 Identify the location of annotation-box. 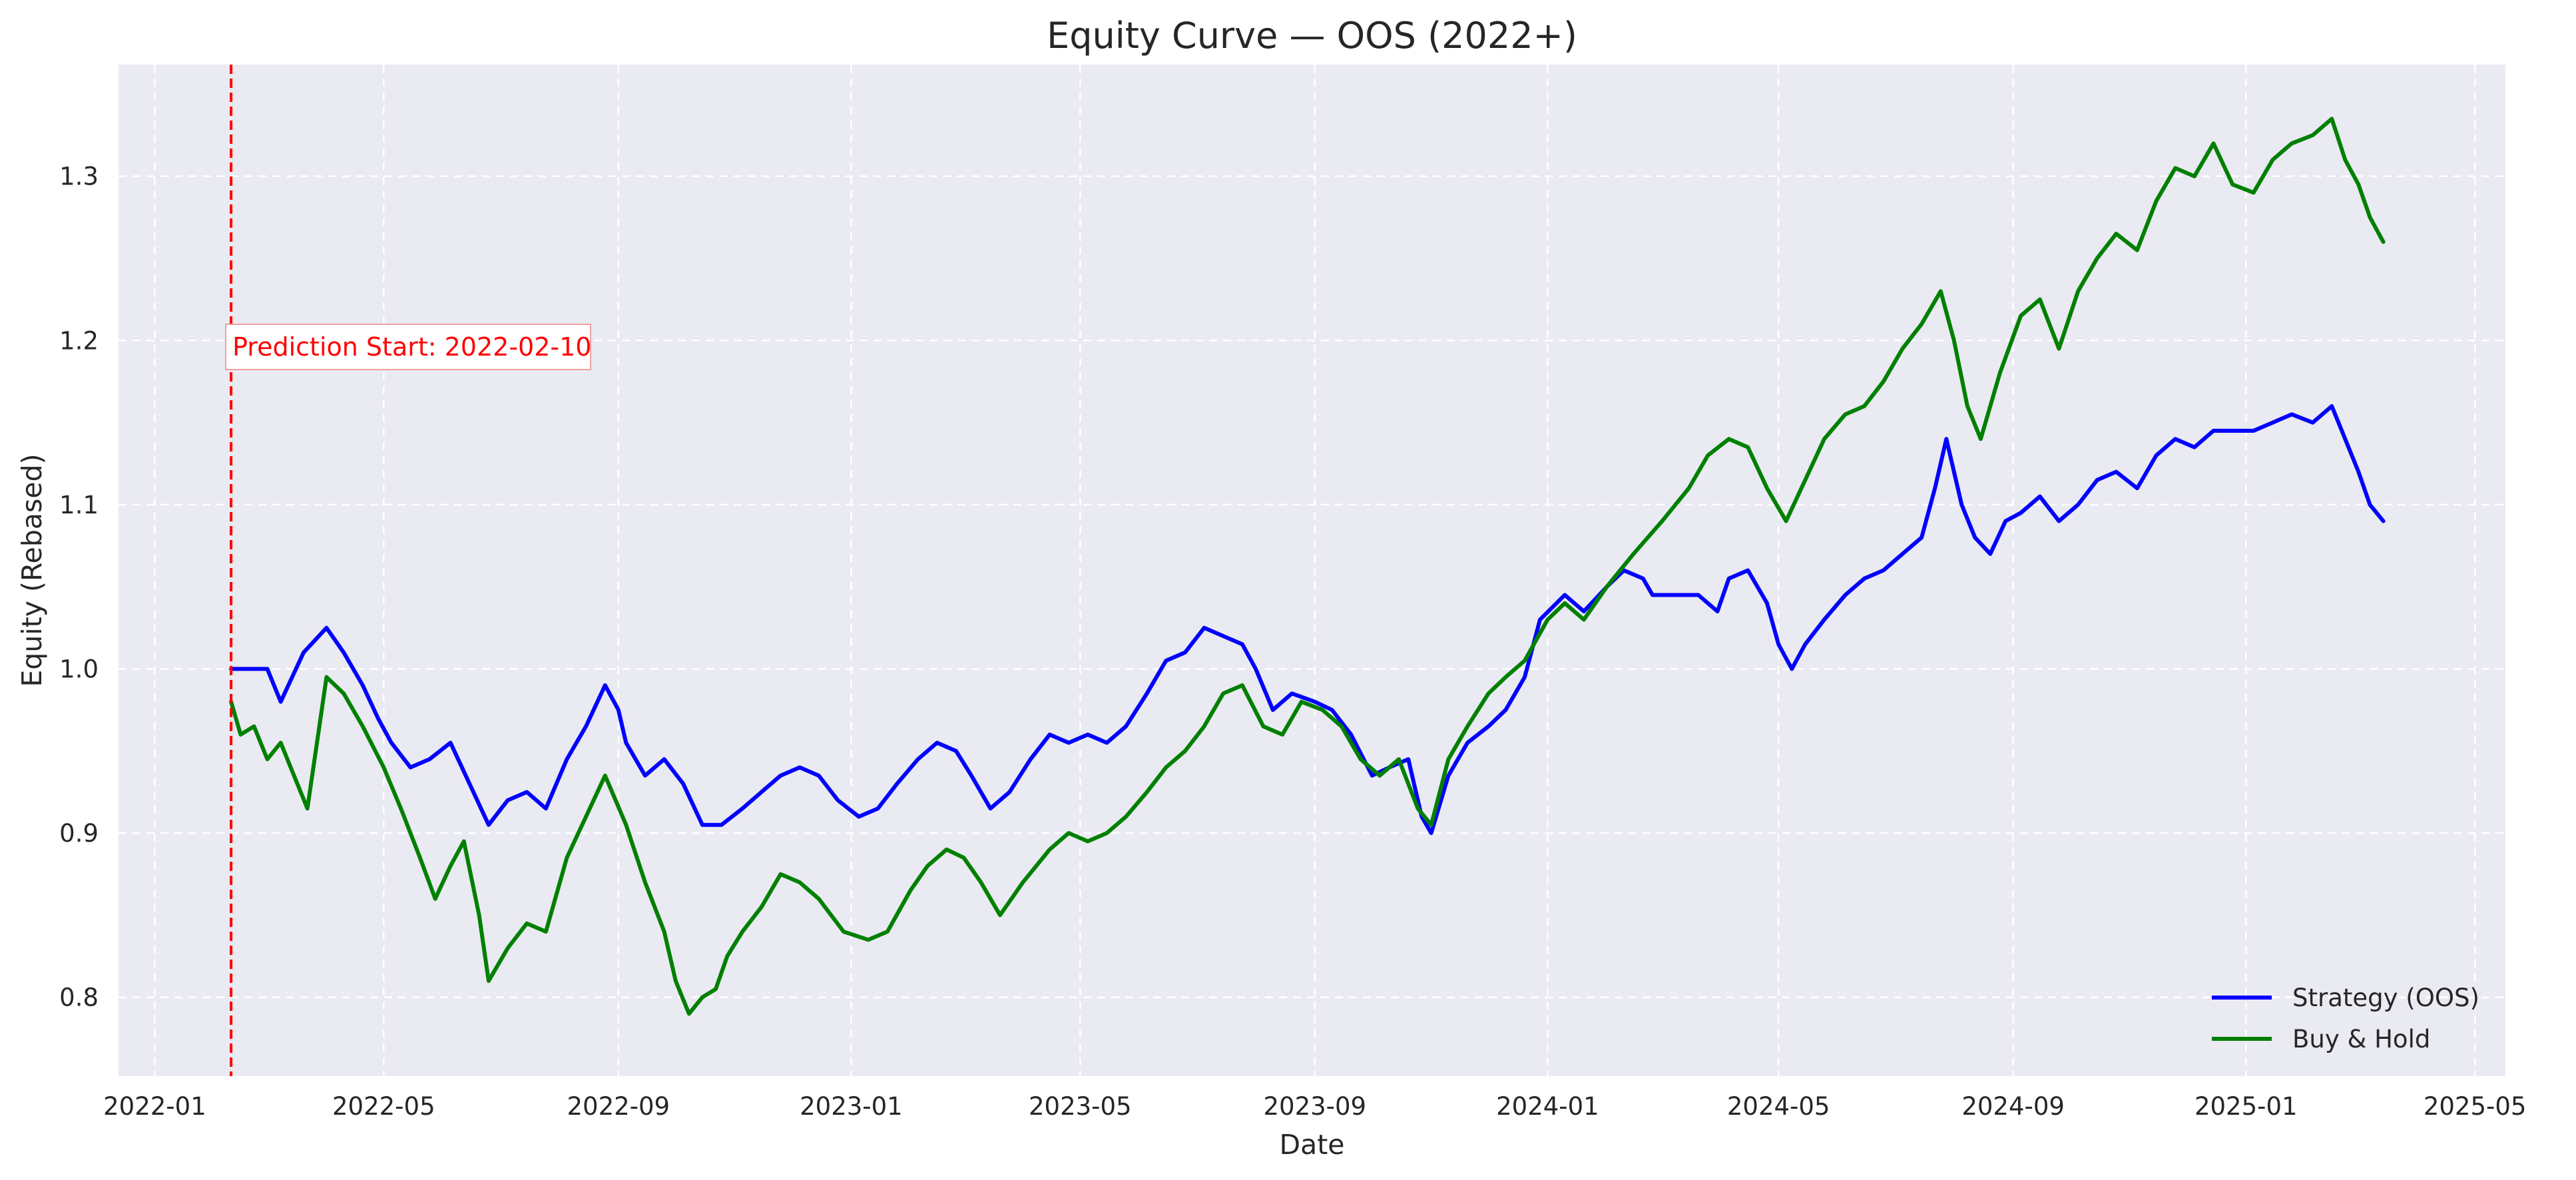
(409, 347).